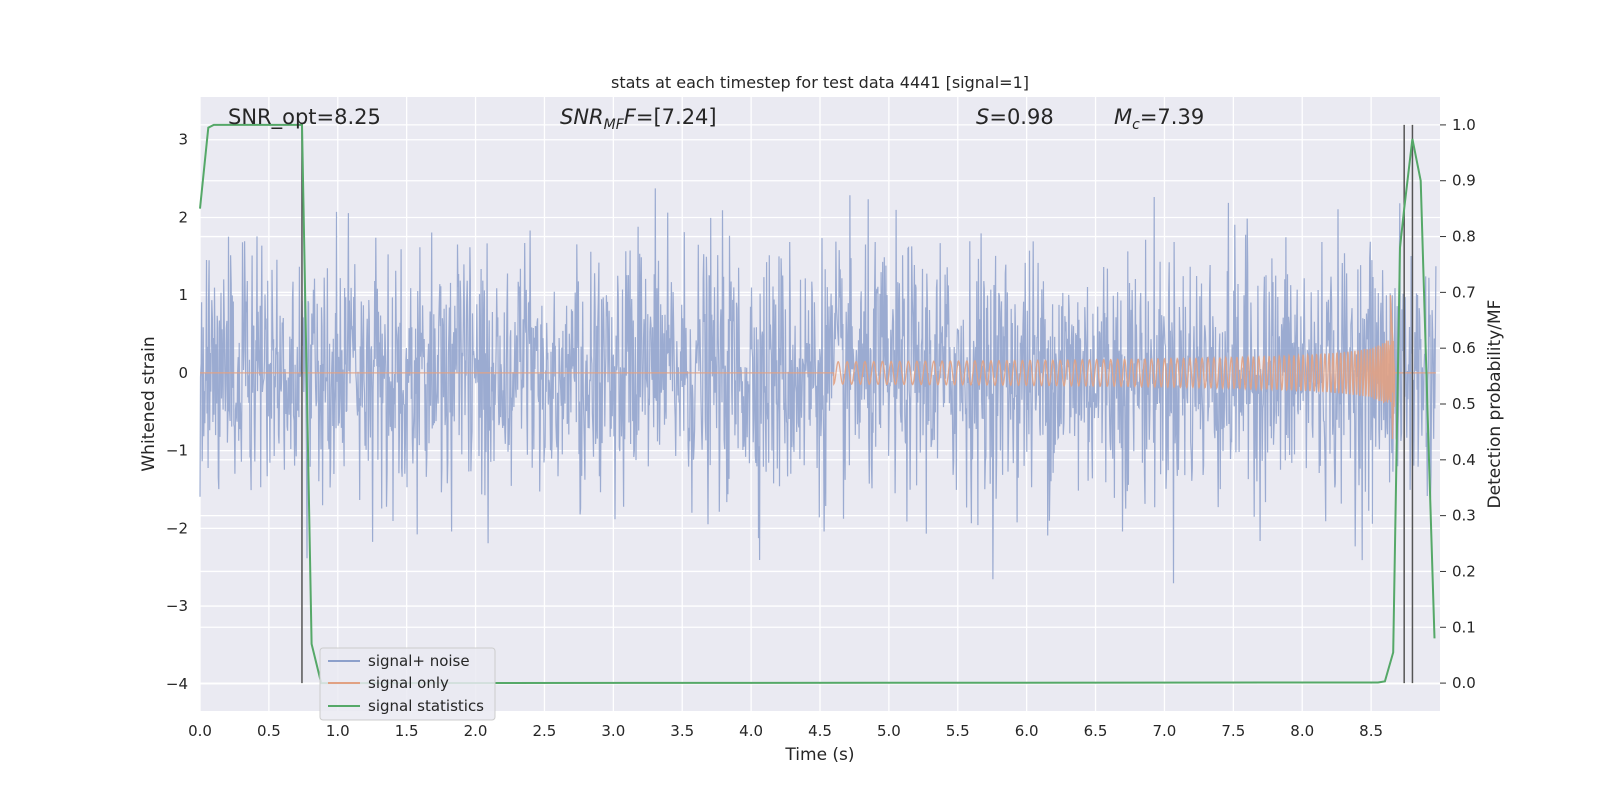 The image size is (1600, 804). I want to click on annotation-snr-mf-f: F, so click(630, 117).